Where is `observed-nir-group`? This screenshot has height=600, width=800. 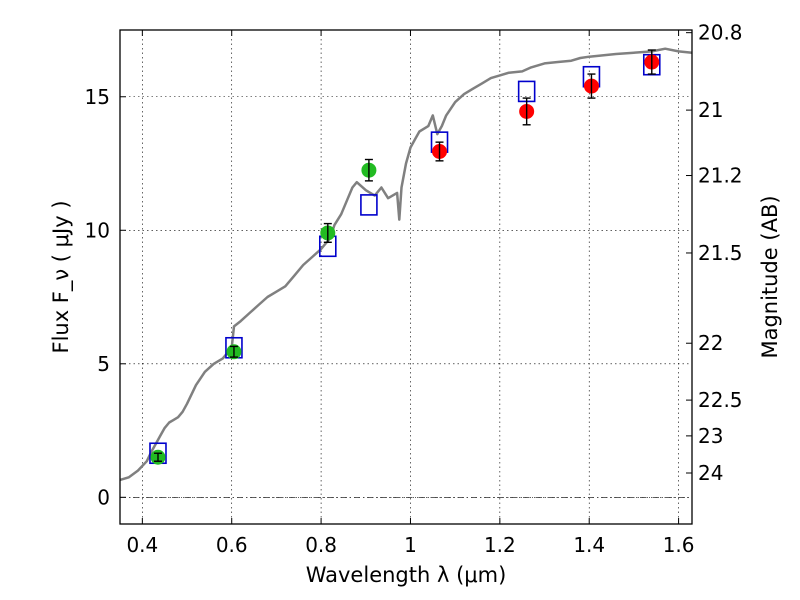 observed-nir-group is located at coordinates (546, 105).